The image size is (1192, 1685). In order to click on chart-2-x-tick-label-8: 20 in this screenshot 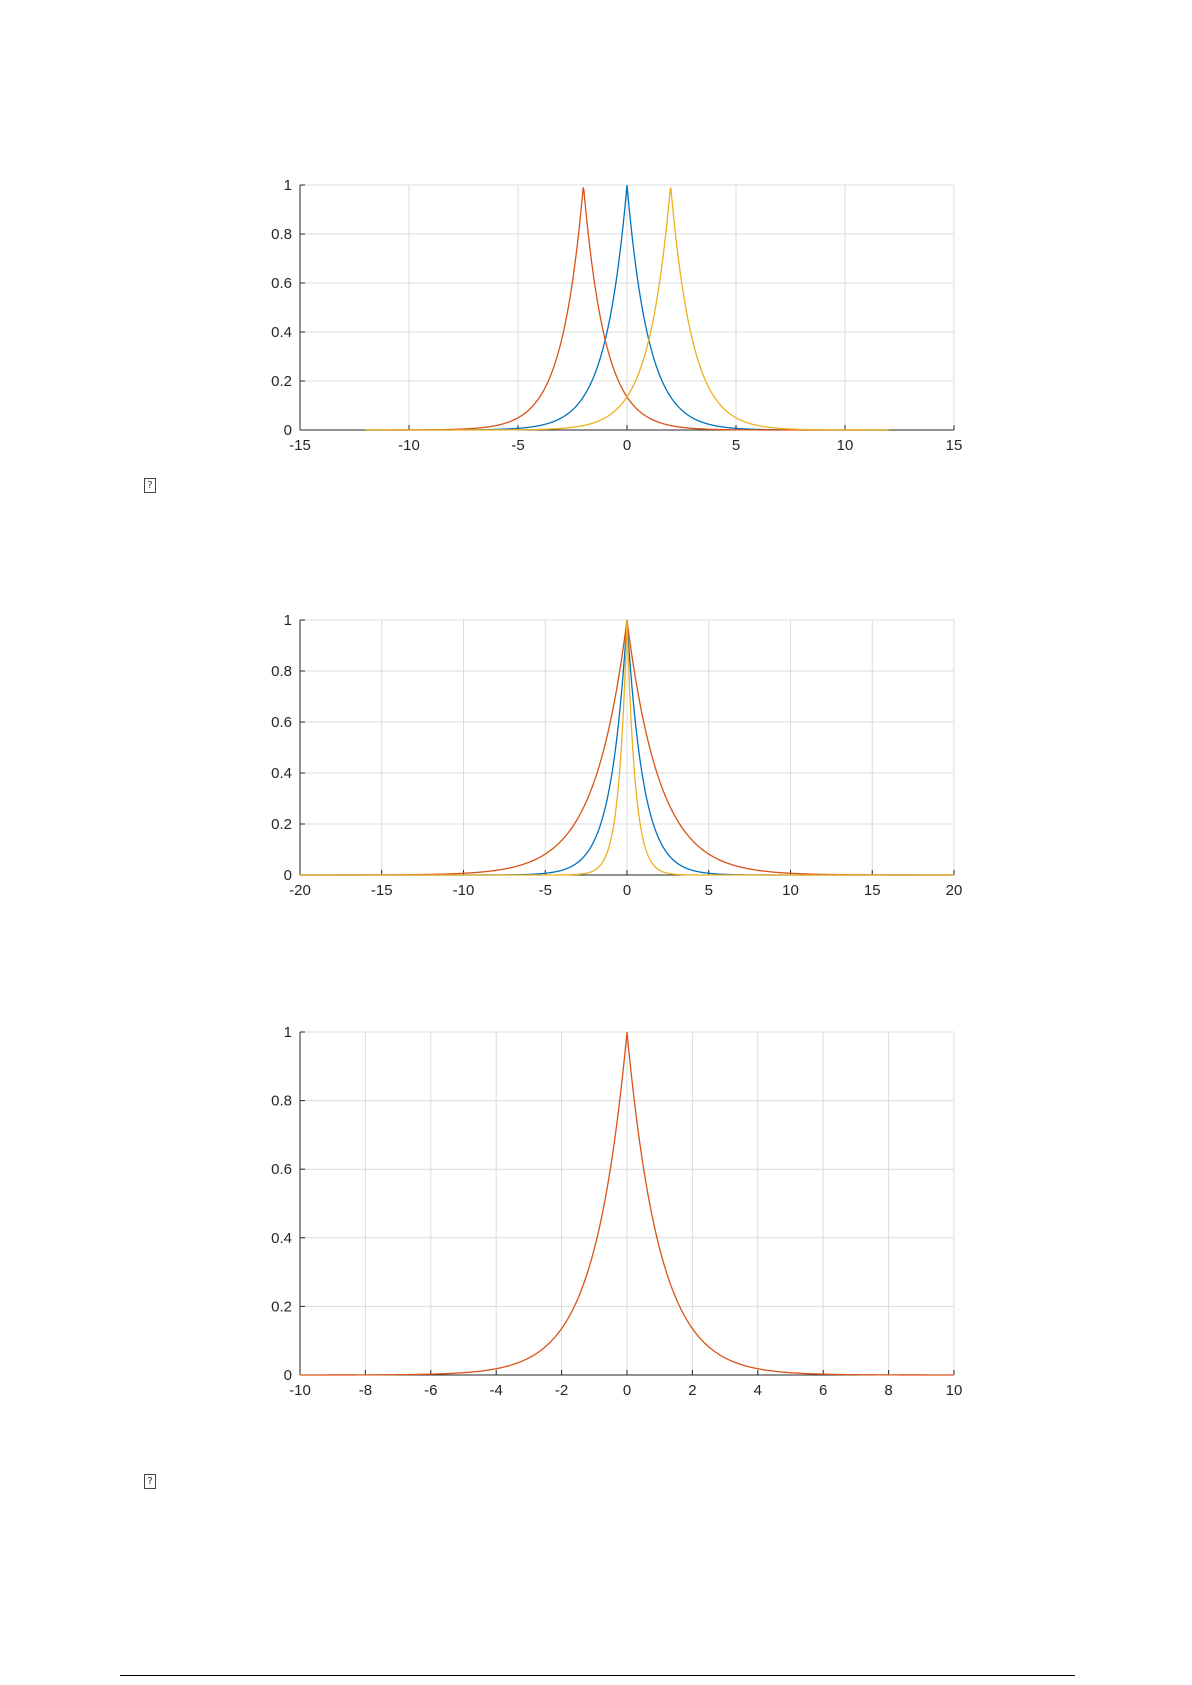, I will do `click(954, 890)`.